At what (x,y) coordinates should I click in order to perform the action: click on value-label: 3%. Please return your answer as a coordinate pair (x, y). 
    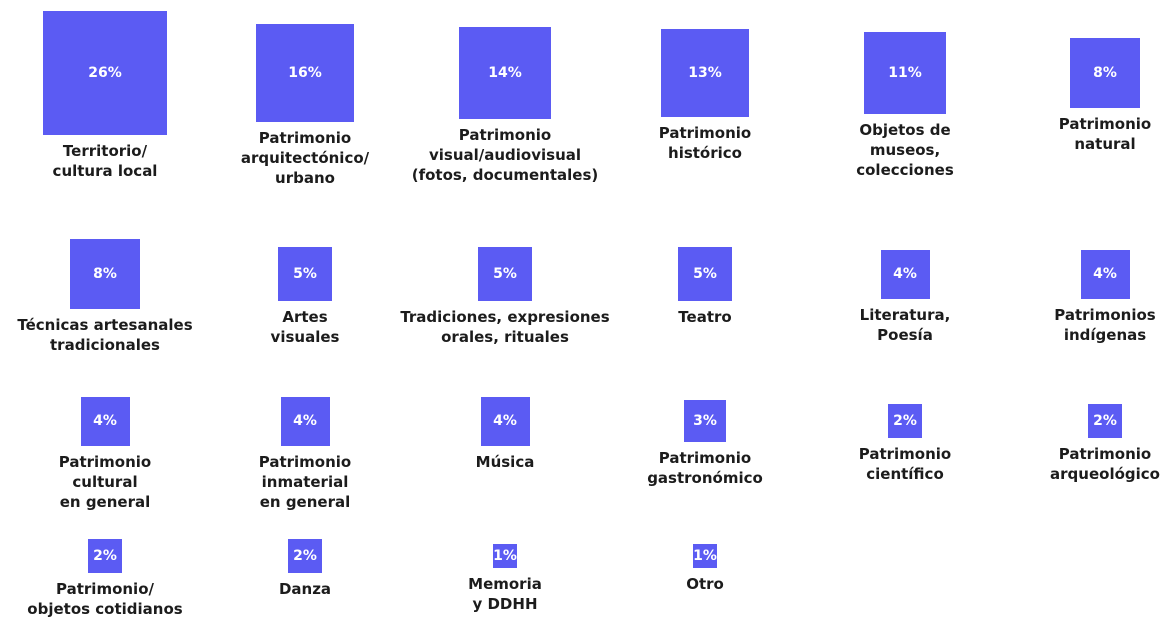
    Looking at the image, I should click on (705, 420).